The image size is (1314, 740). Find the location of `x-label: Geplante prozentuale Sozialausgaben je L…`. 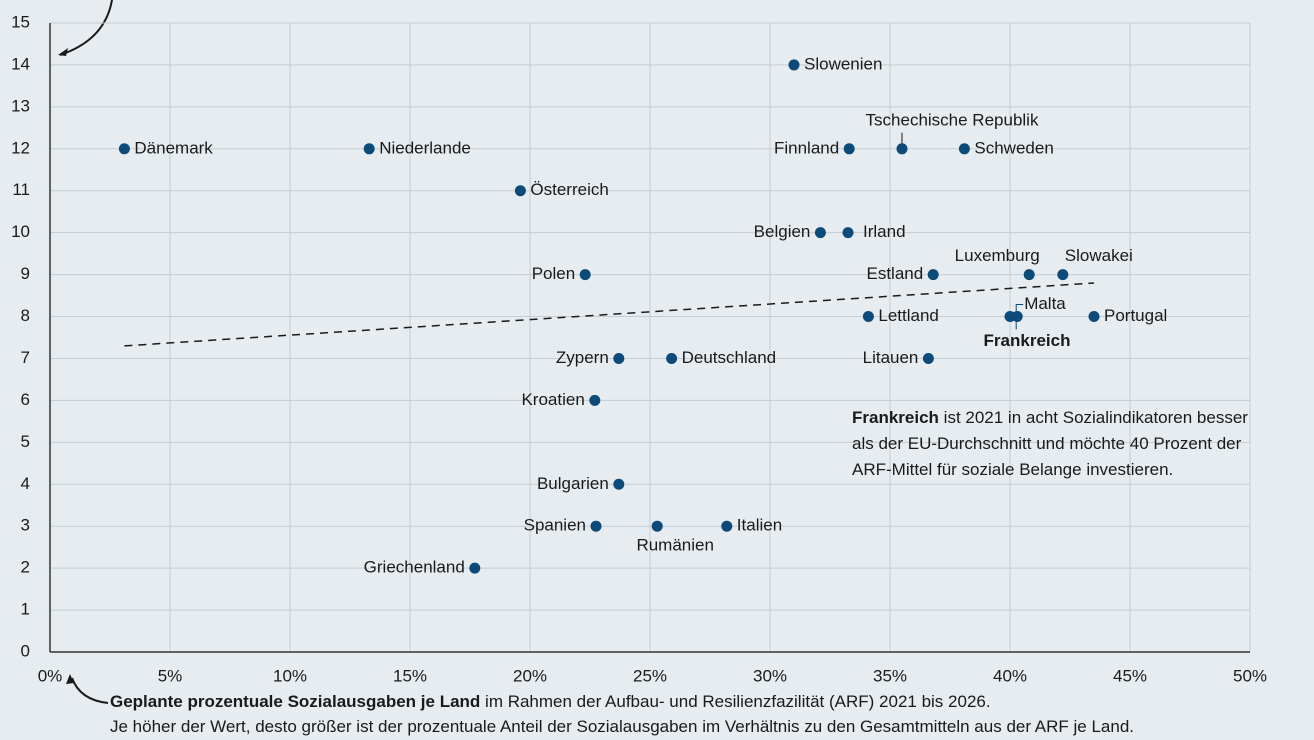

x-label: Geplante prozentuale Sozialausgaben je L… is located at coordinates (550, 702).